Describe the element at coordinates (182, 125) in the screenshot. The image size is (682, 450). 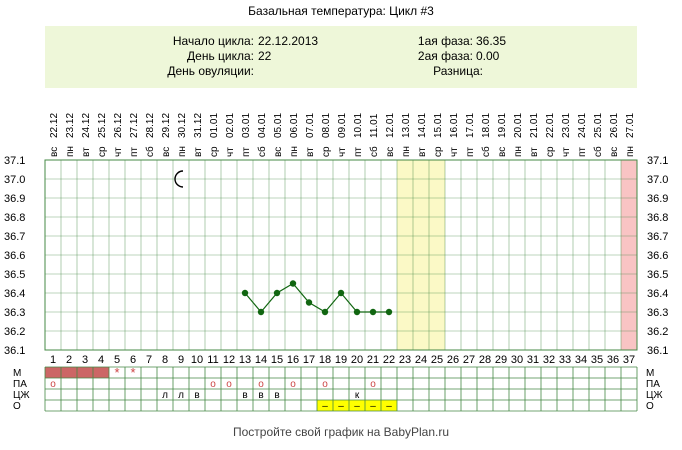
I see `date-label: 30.12` at that location.